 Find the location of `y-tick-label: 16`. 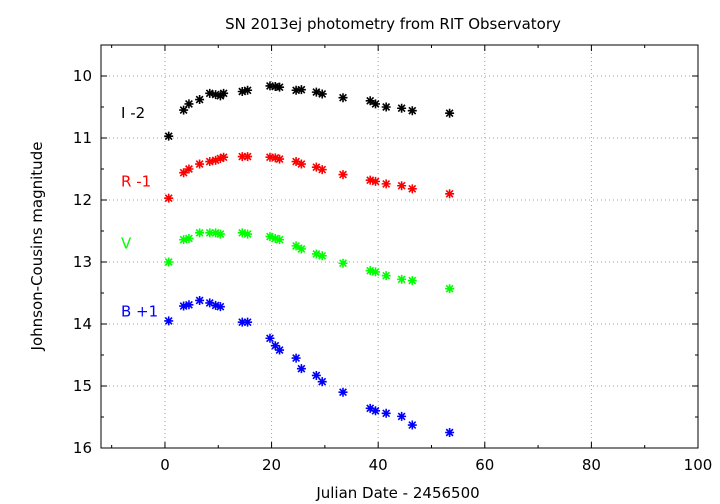

y-tick-label: 16 is located at coordinates (82, 448).